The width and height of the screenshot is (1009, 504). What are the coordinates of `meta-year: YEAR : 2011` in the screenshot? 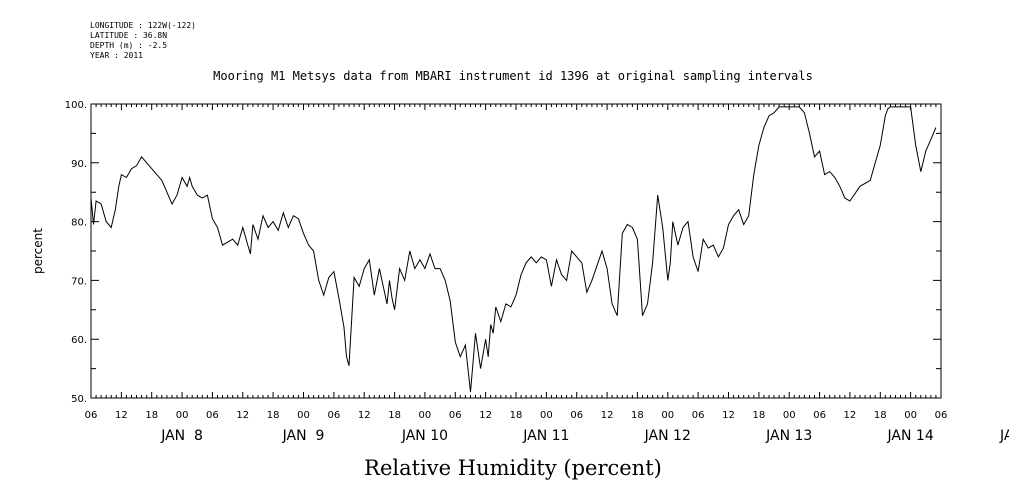 It's located at (116, 55).